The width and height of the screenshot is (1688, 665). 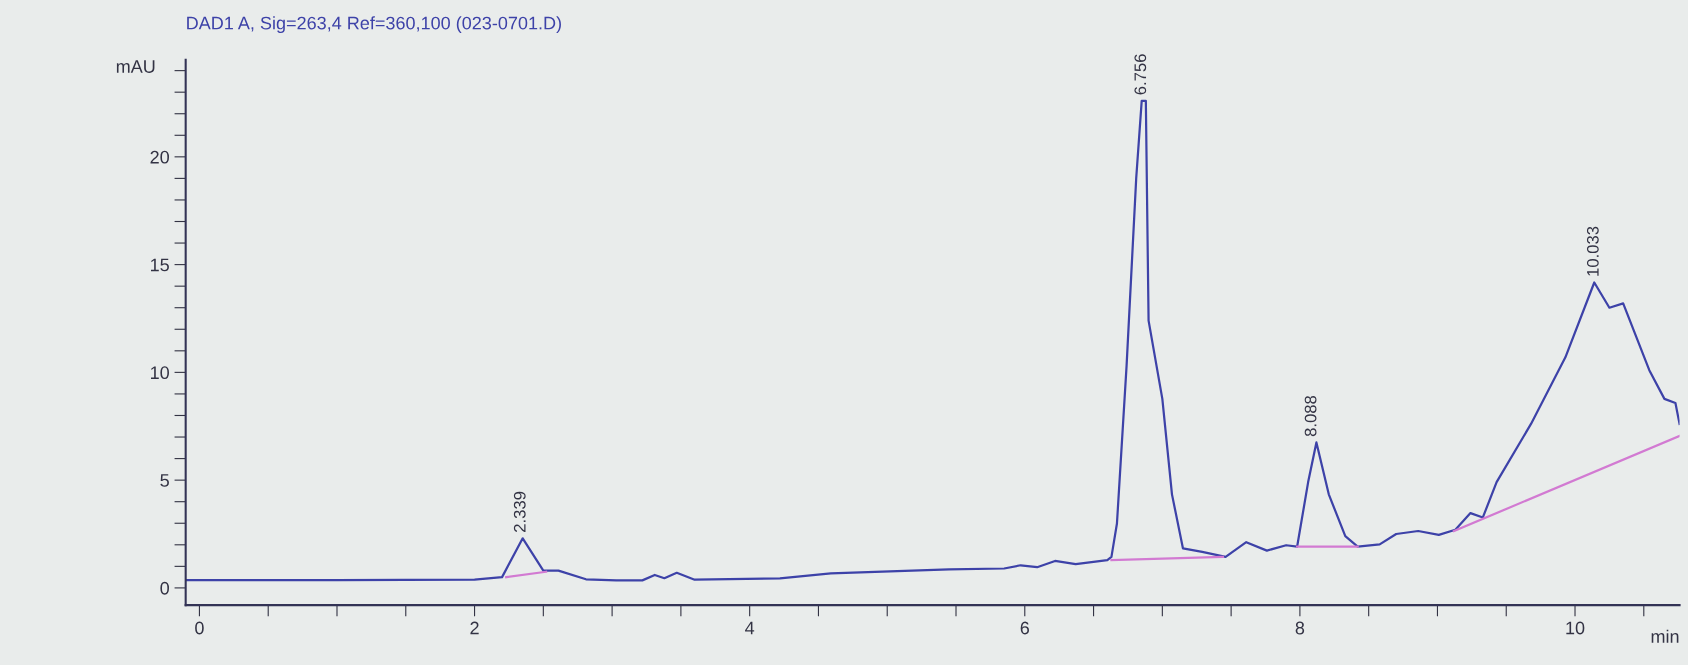 I want to click on y-tick-label: 0, so click(x=164, y=588).